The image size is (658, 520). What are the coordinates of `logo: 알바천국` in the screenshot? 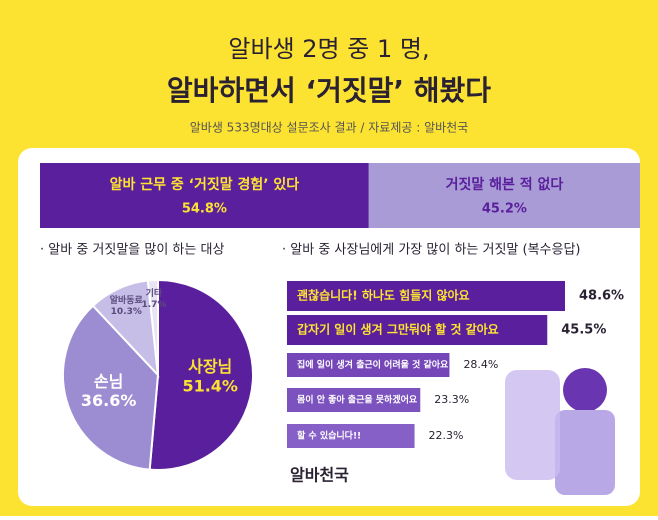 It's located at (319, 475).